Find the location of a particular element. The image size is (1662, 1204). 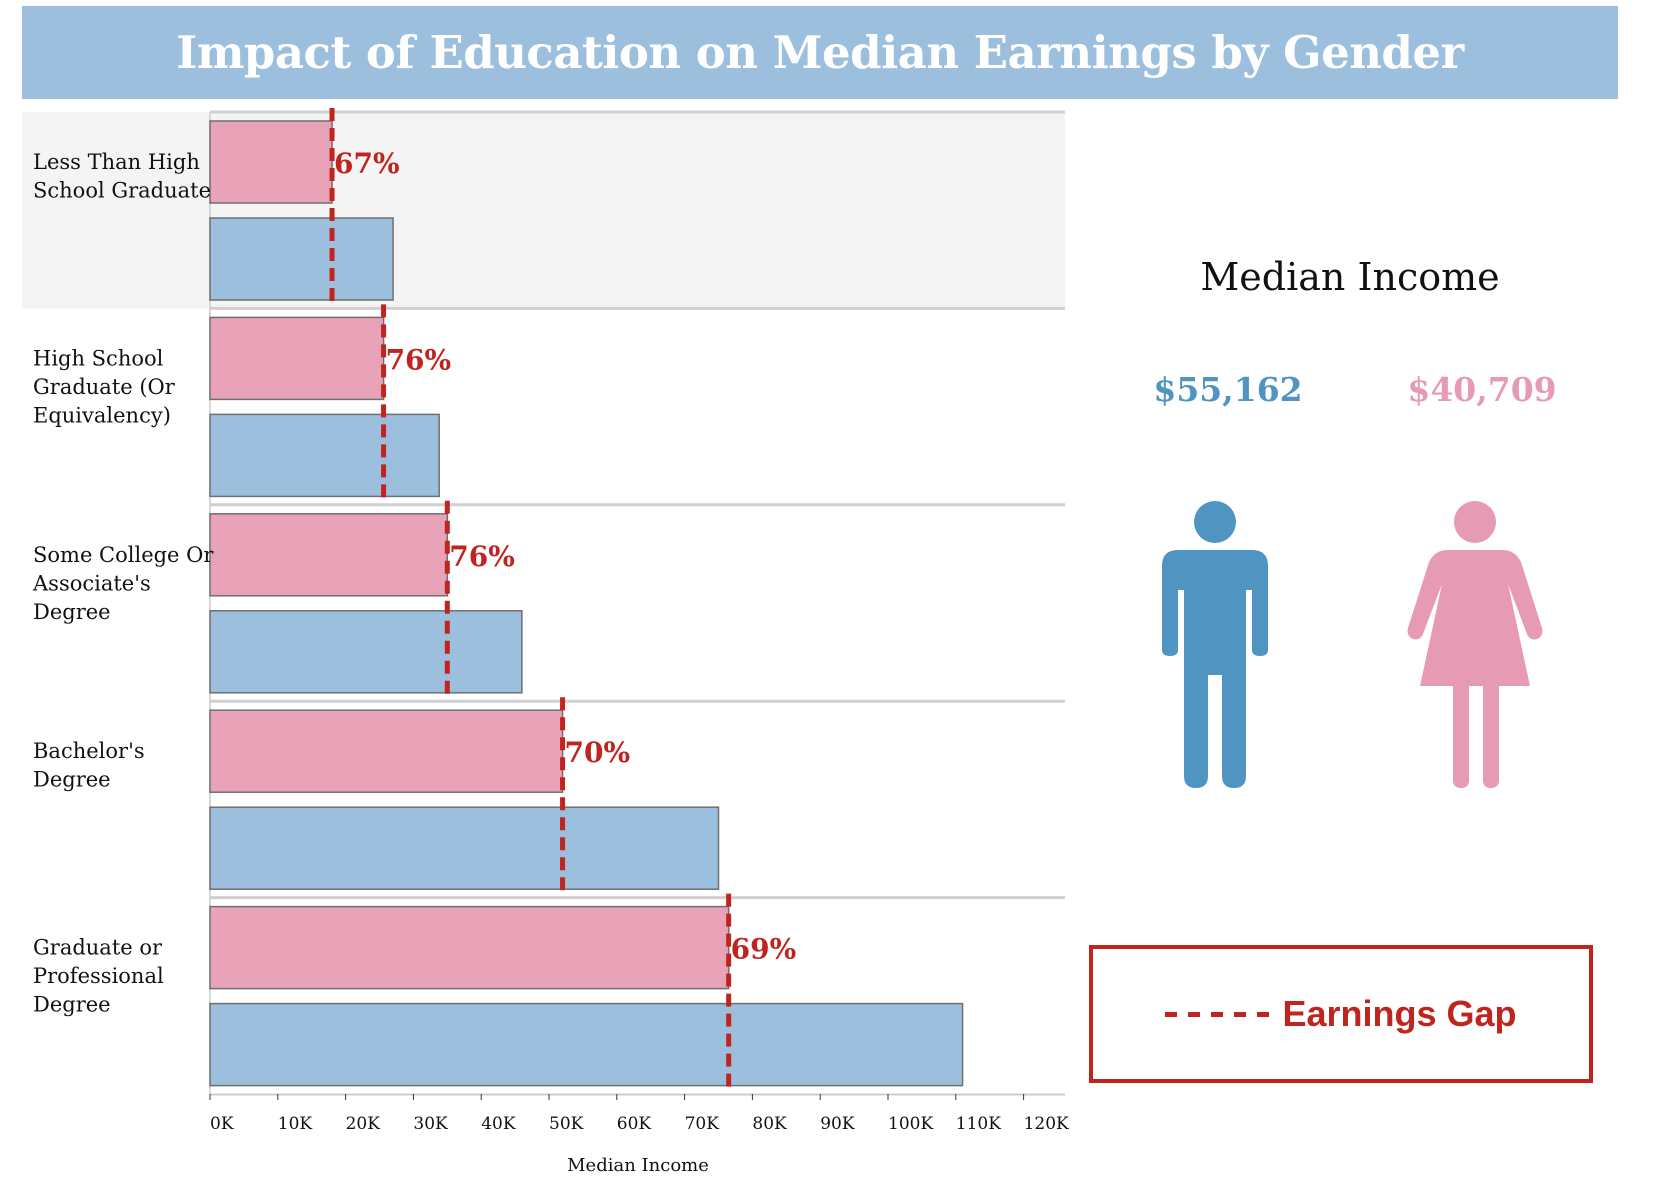

x-tick-label: 80K is located at coordinates (769, 1124).